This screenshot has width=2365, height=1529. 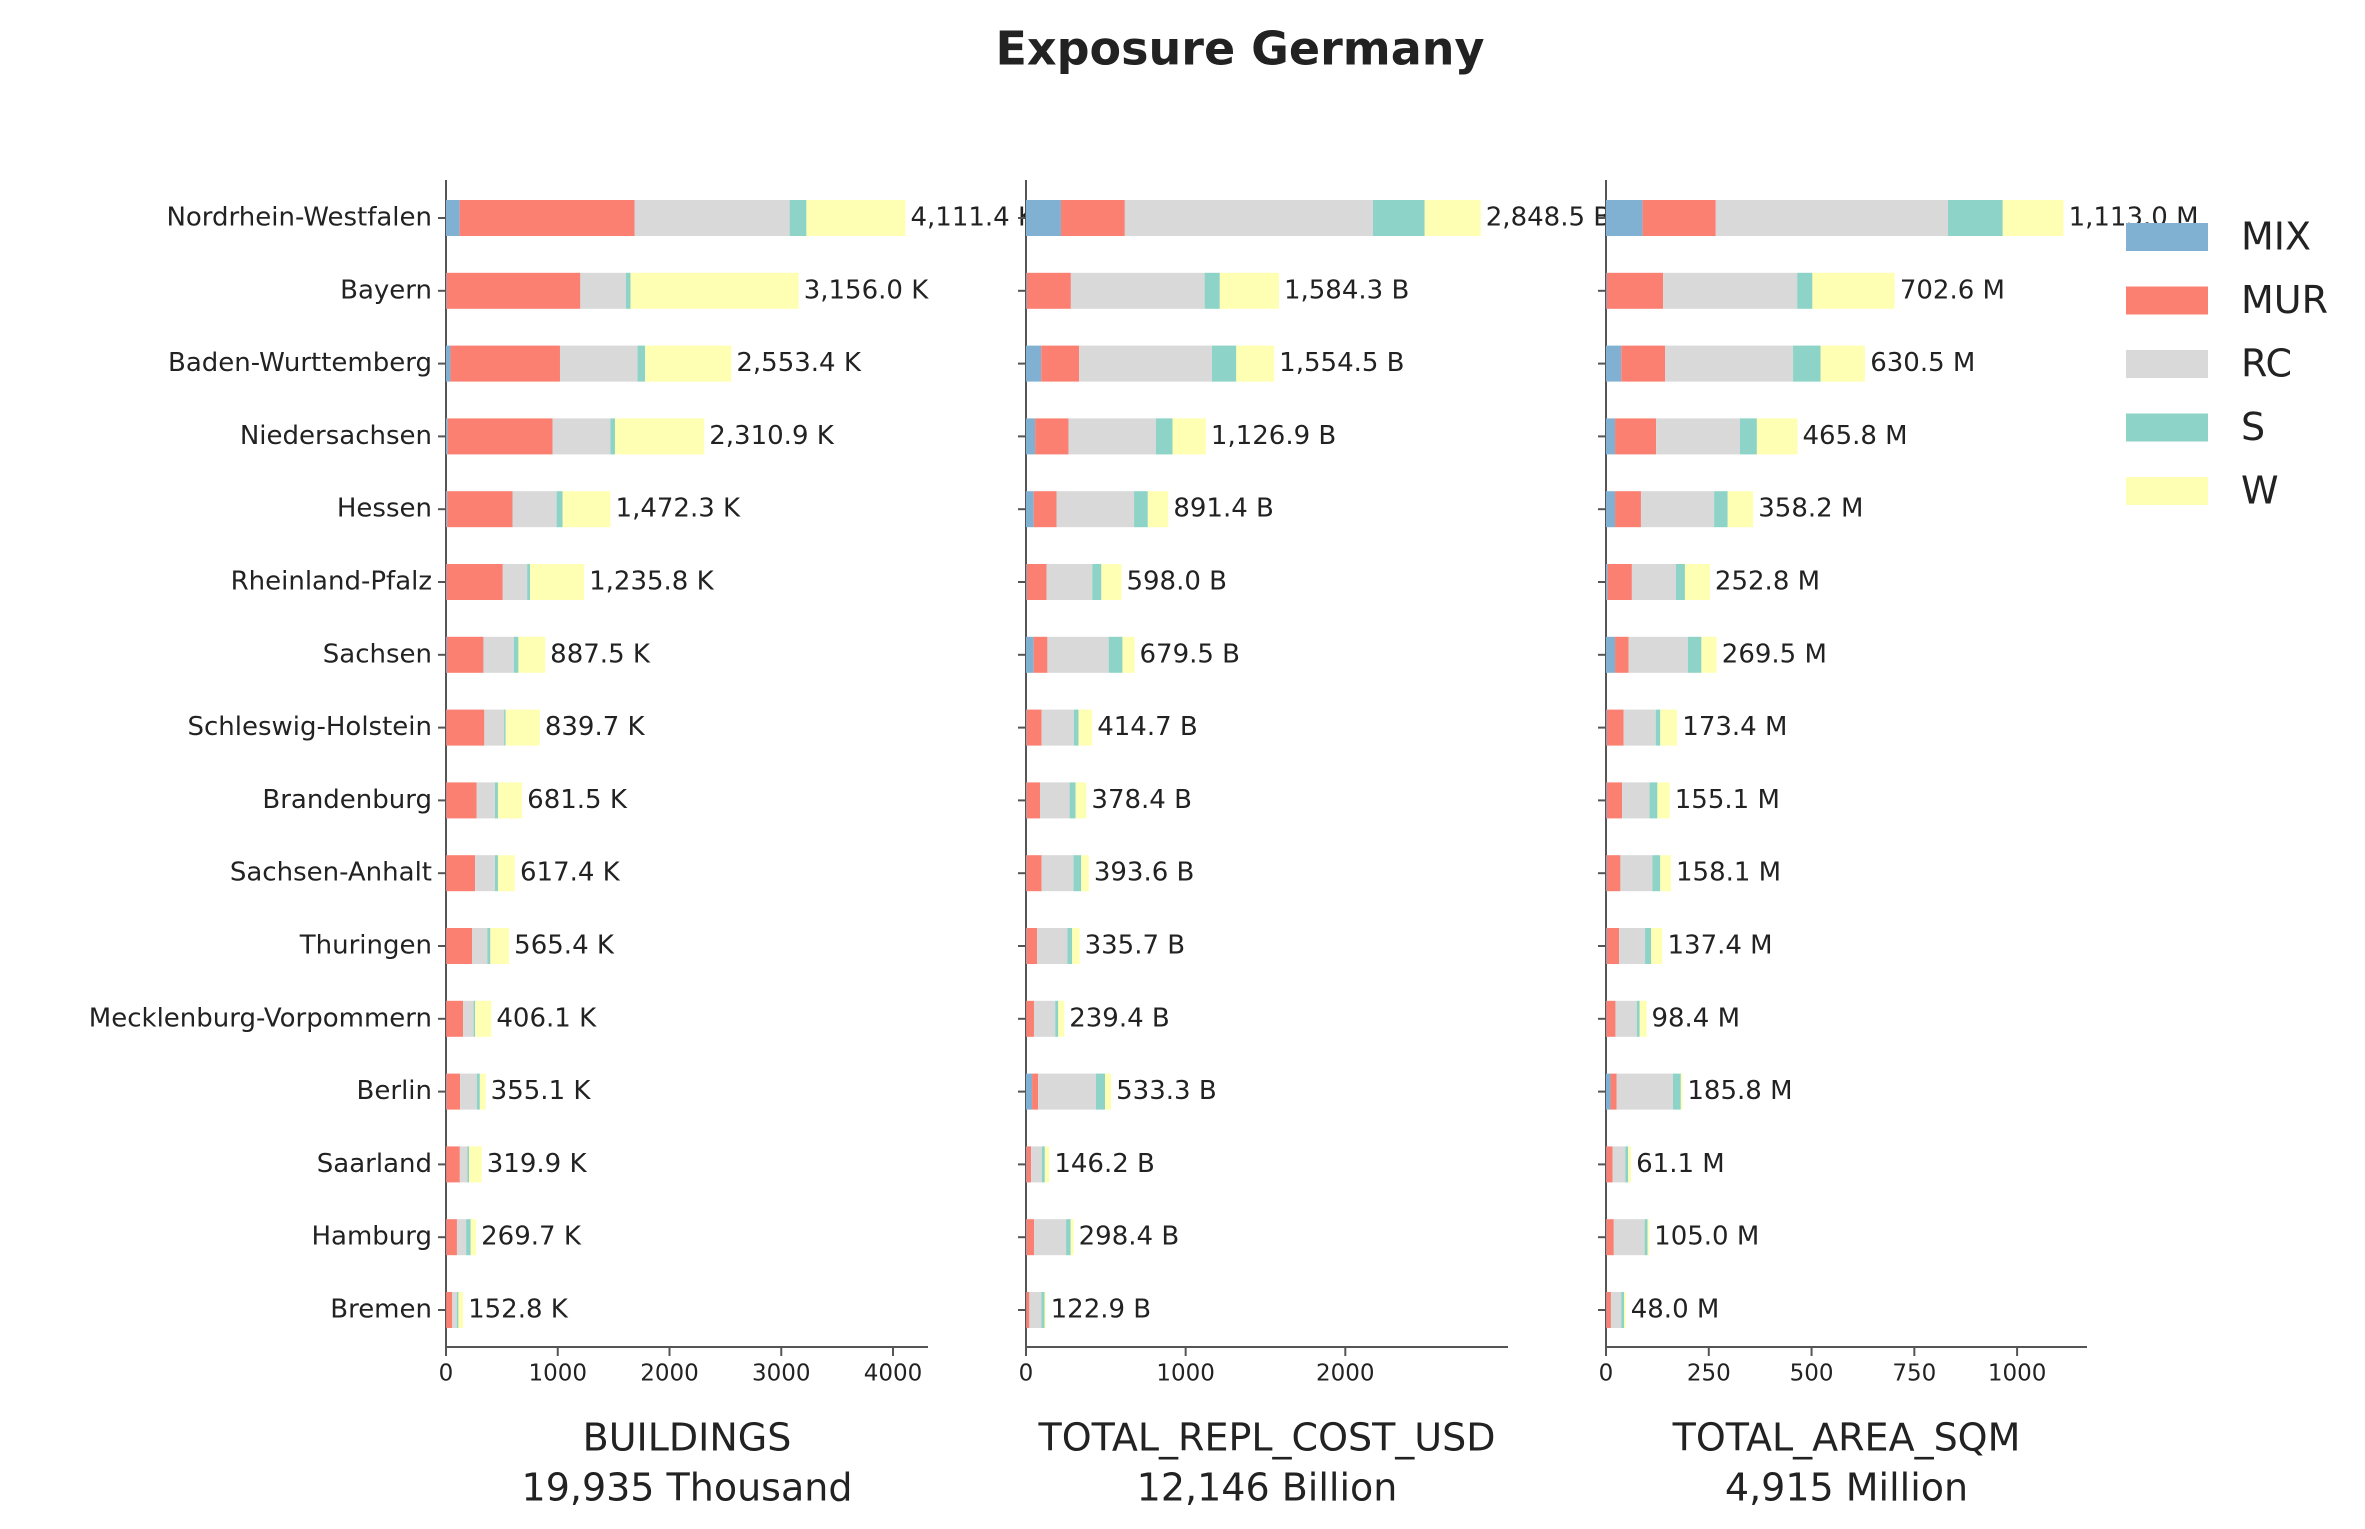 What do you see at coordinates (2284, 300) in the screenshot?
I see `legend-label: MUR` at bounding box center [2284, 300].